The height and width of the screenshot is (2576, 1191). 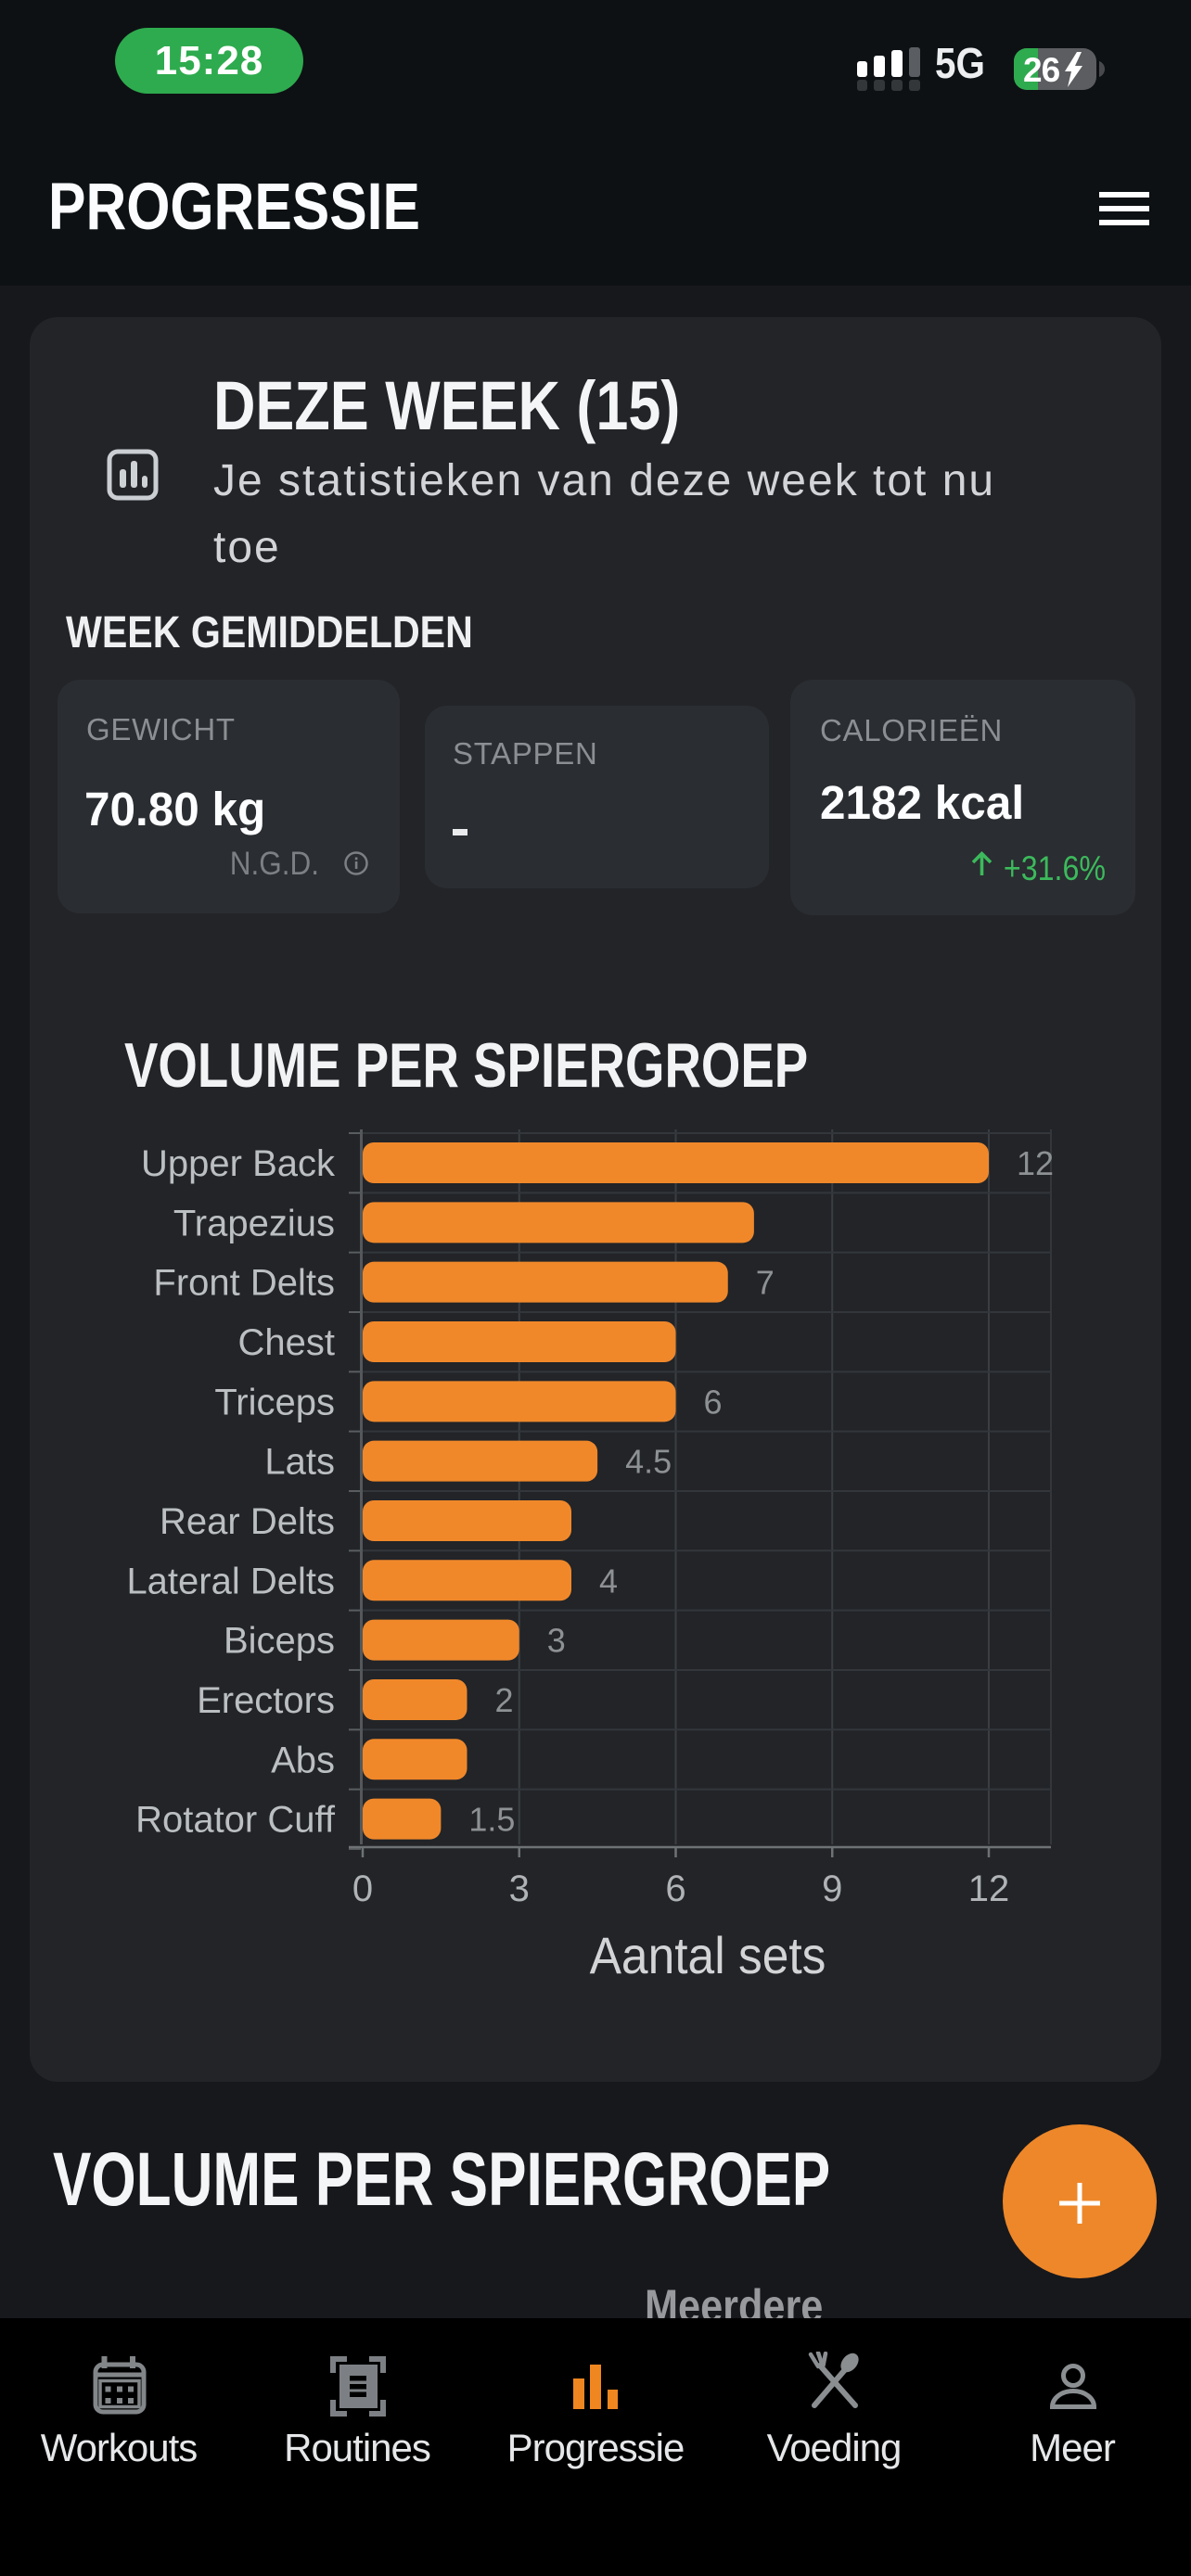 I want to click on svg-text: Trapezius, so click(x=254, y=1223).